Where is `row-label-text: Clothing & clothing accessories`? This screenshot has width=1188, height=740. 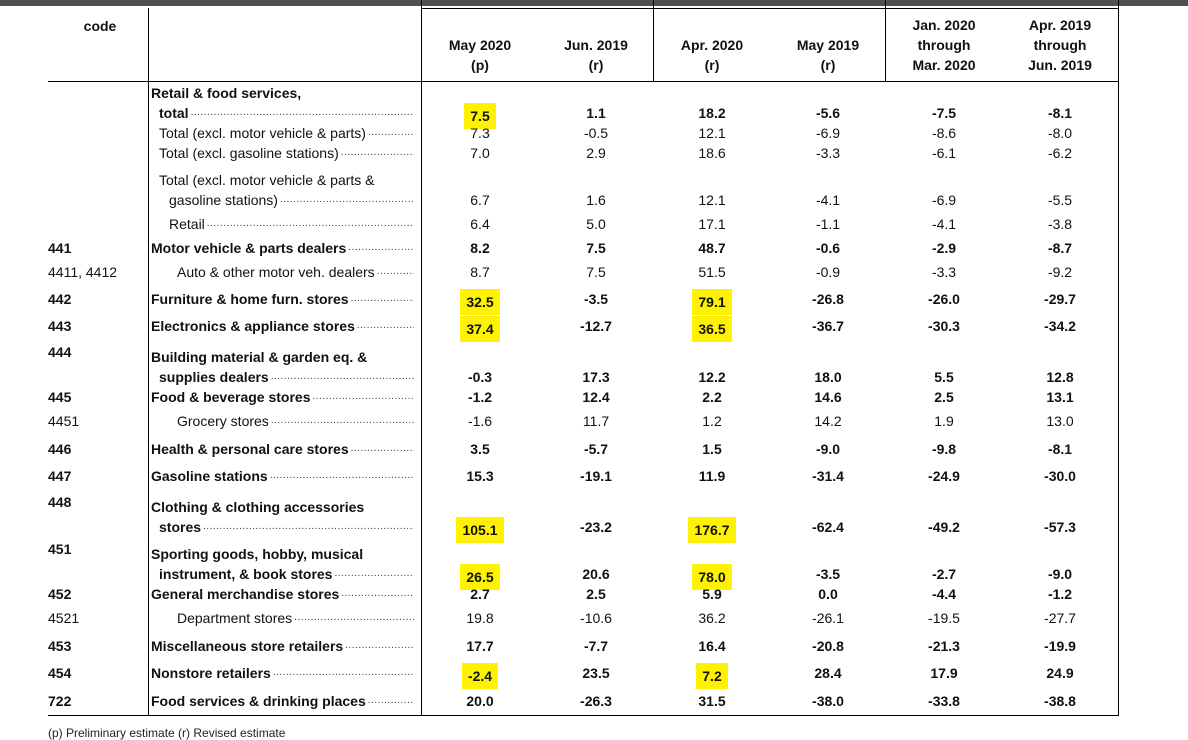
row-label-text: Clothing & clothing accessories is located at coordinates (258, 507).